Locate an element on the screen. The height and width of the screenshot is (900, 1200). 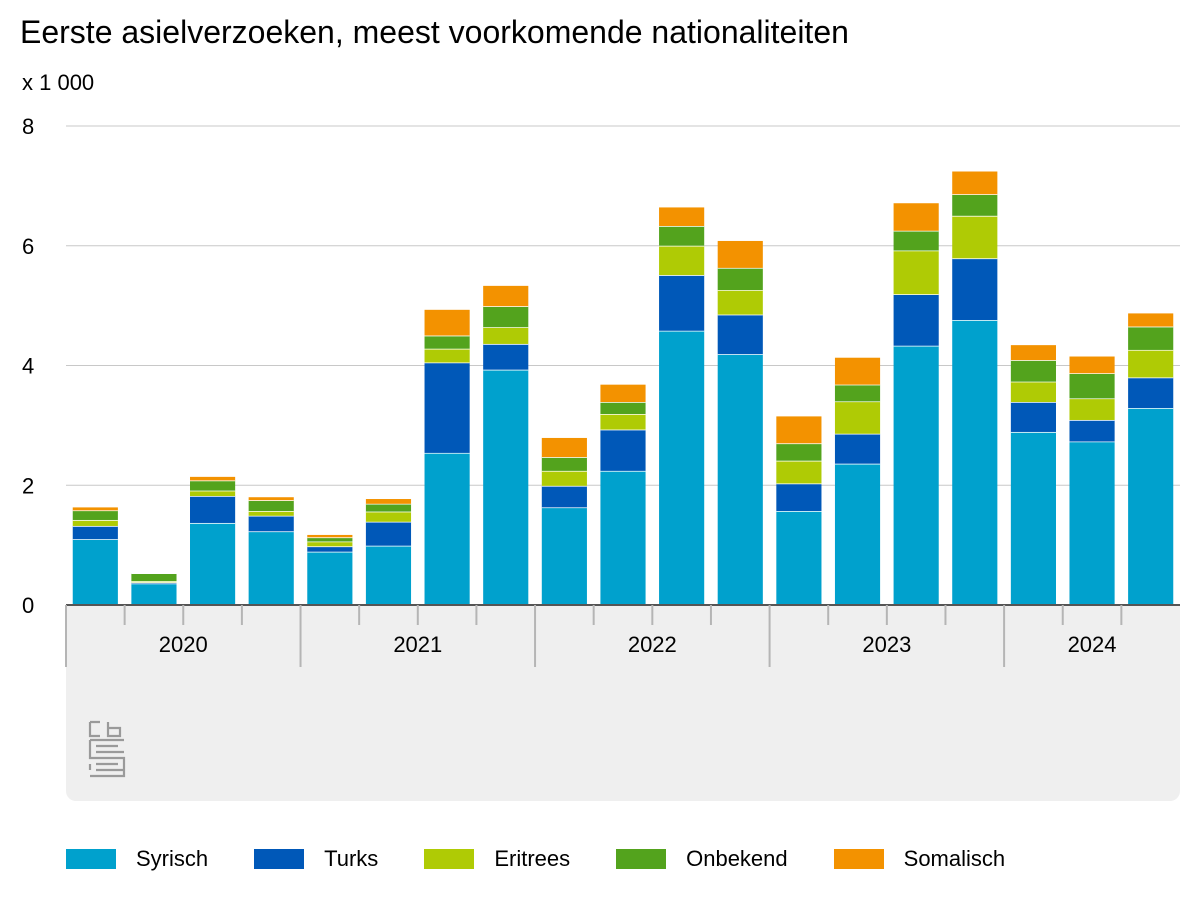
x-axis-panel-top-fill is located at coordinates (623, 615).